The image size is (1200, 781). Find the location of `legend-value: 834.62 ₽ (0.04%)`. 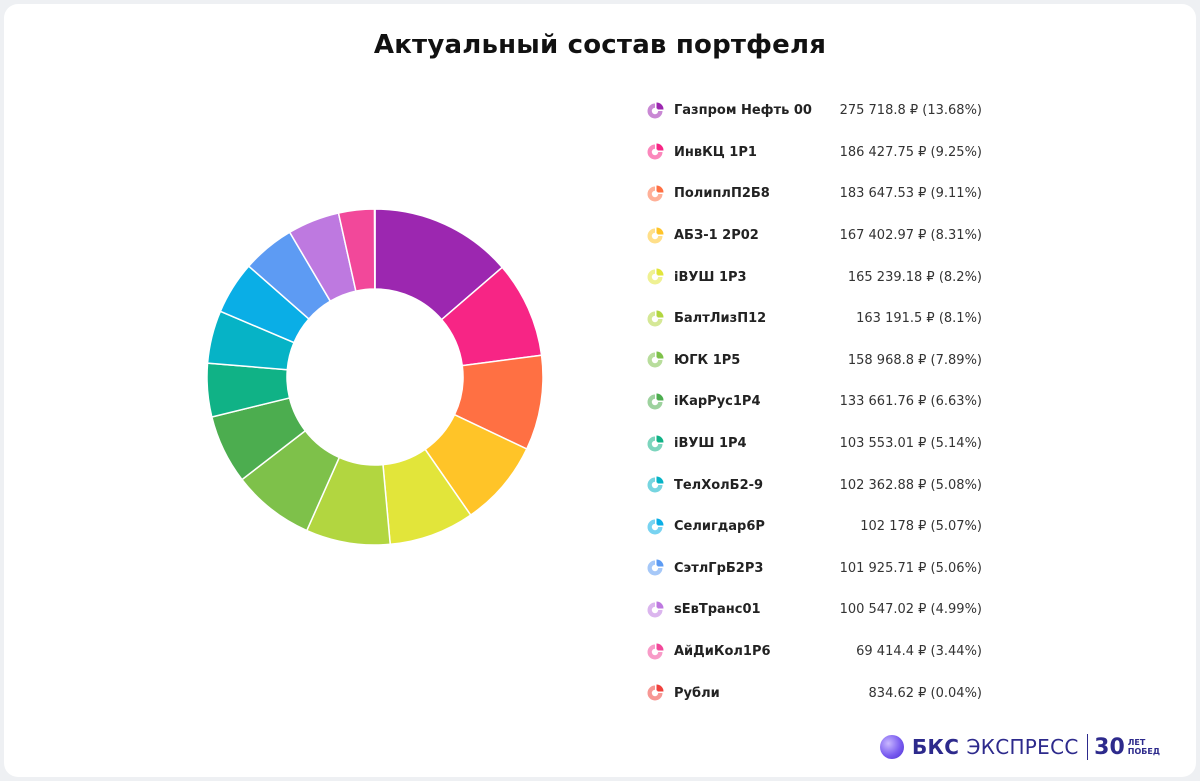

legend-value: 834.62 ₽ (0.04%) is located at coordinates (925, 693).